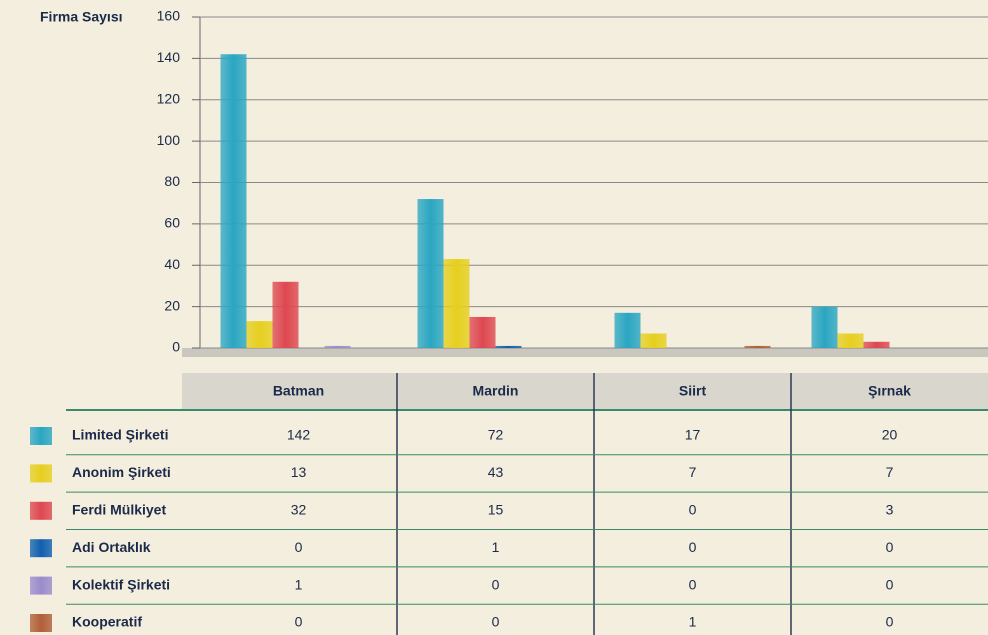  I want to click on table-cell: 20, so click(890, 435).